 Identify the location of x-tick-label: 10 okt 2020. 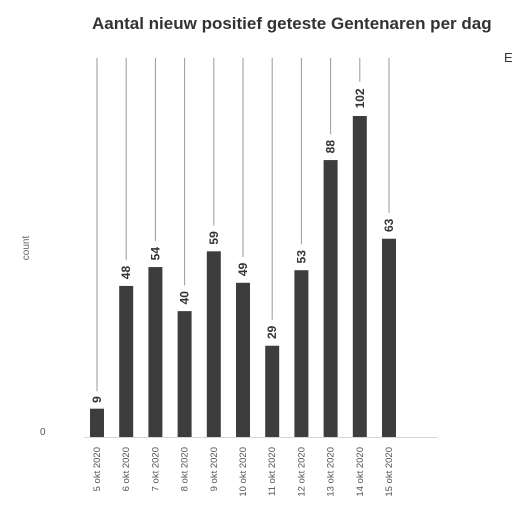
(243, 472).